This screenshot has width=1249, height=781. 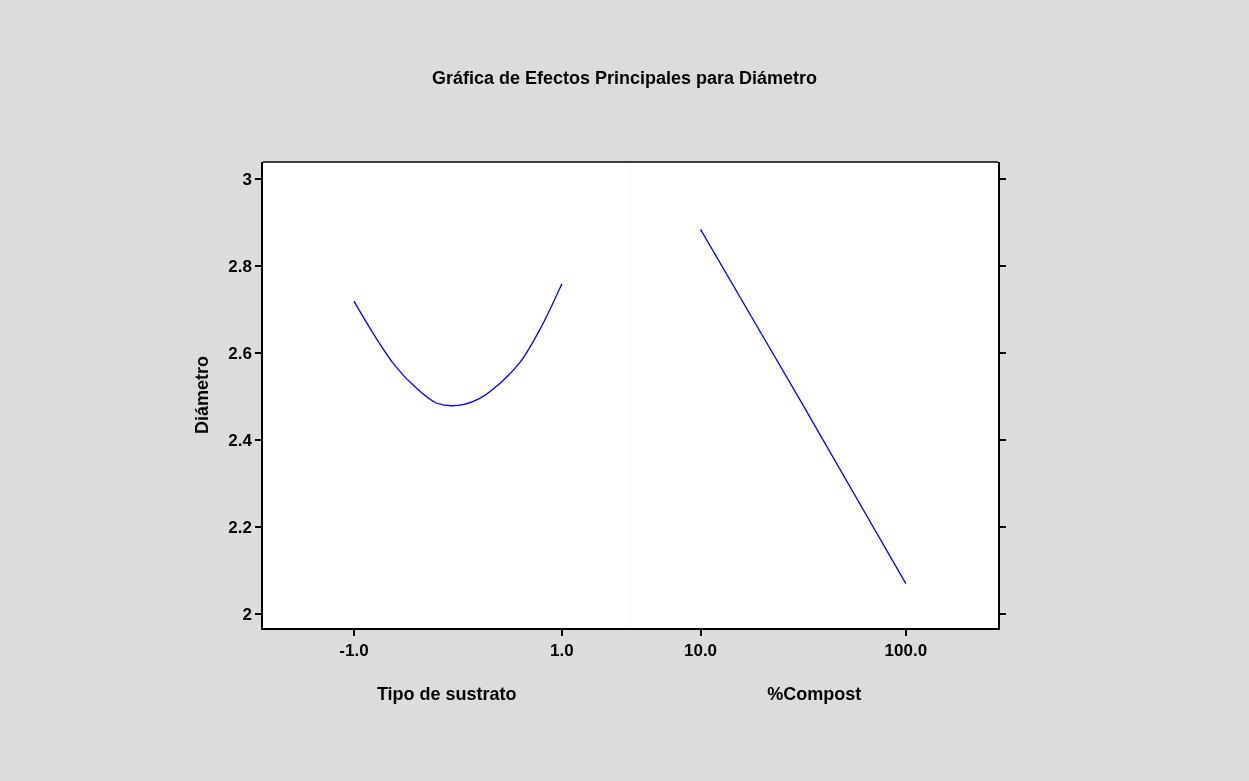 I want to click on x-axis-title: %Compost, so click(x=814, y=693).